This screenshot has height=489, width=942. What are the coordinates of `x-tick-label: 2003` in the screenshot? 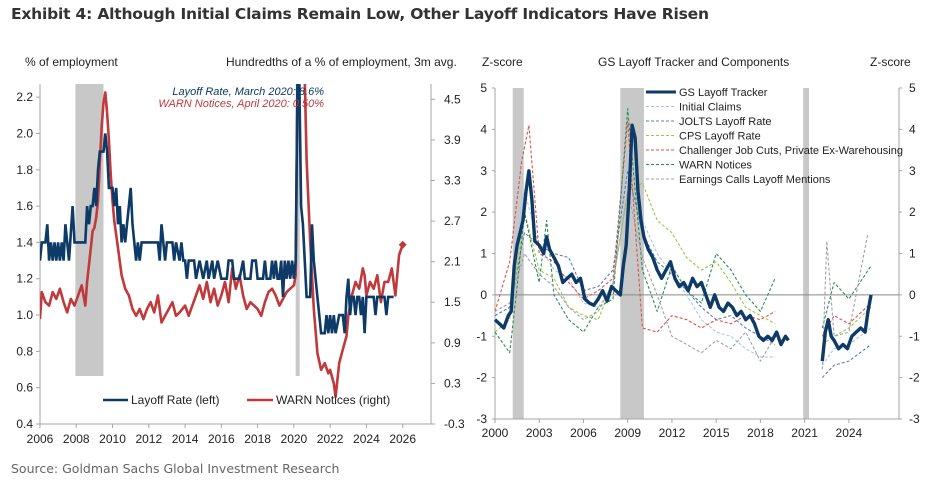 It's located at (539, 433).